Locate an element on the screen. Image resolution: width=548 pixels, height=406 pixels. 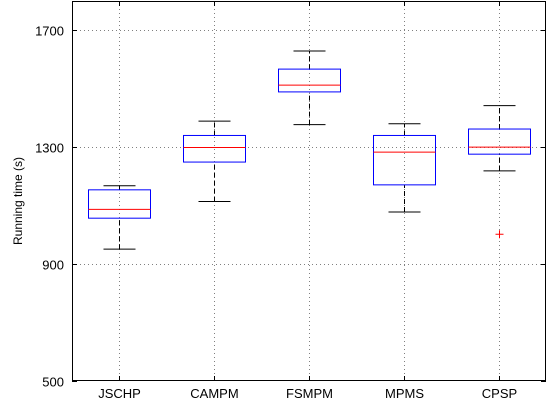
y-axis-label: Running time (s) is located at coordinates (18, 201).